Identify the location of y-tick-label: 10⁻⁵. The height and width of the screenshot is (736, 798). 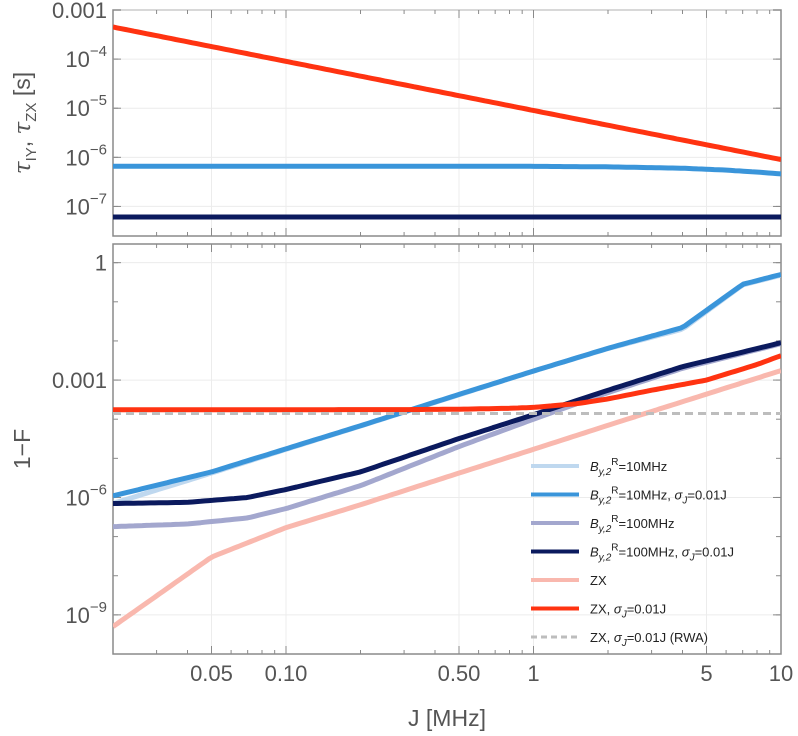
(86, 106).